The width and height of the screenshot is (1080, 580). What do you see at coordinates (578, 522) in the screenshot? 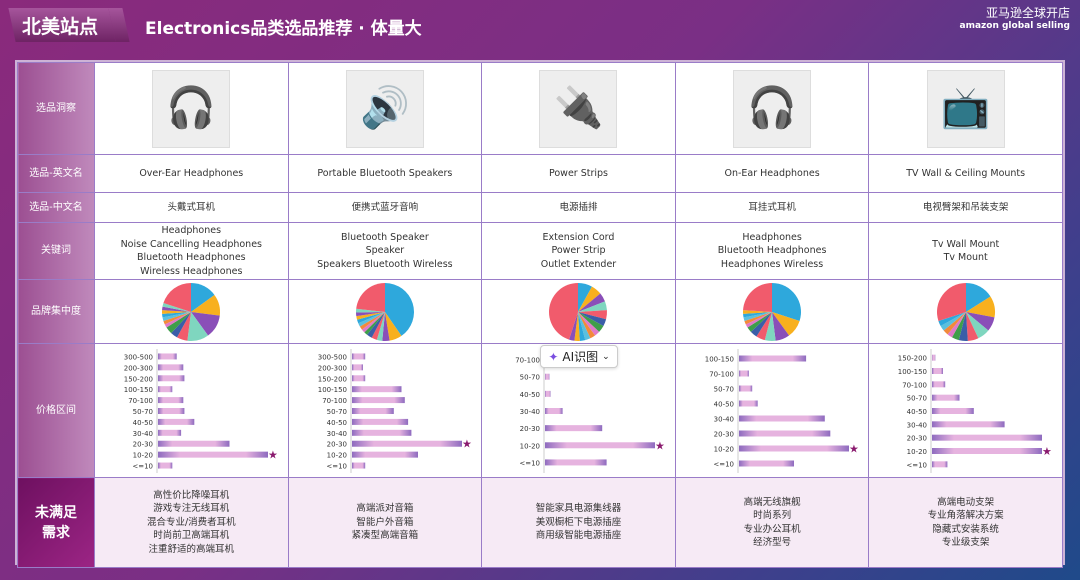
I see `unmet-need: 美观橱柜下电源插座` at bounding box center [578, 522].